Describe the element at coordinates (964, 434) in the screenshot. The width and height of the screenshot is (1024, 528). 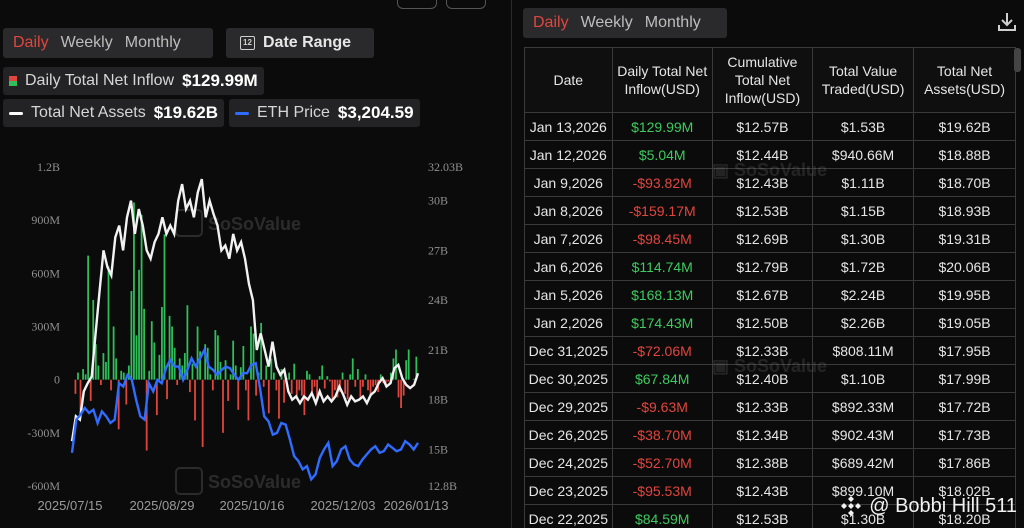
I see `table-cell: $17.73B` at that location.